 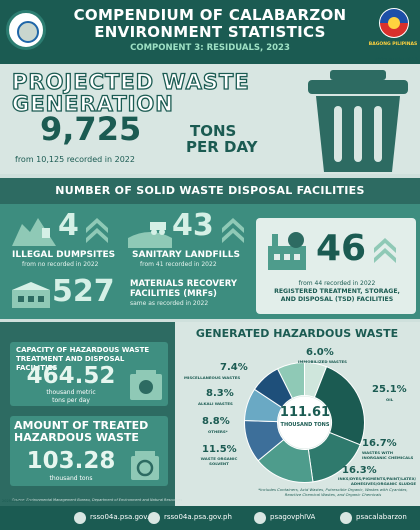 What do you see at coordinates (219, 449) in the screenshot?
I see `slice-pct-solvent: 11.5%` at bounding box center [219, 449].